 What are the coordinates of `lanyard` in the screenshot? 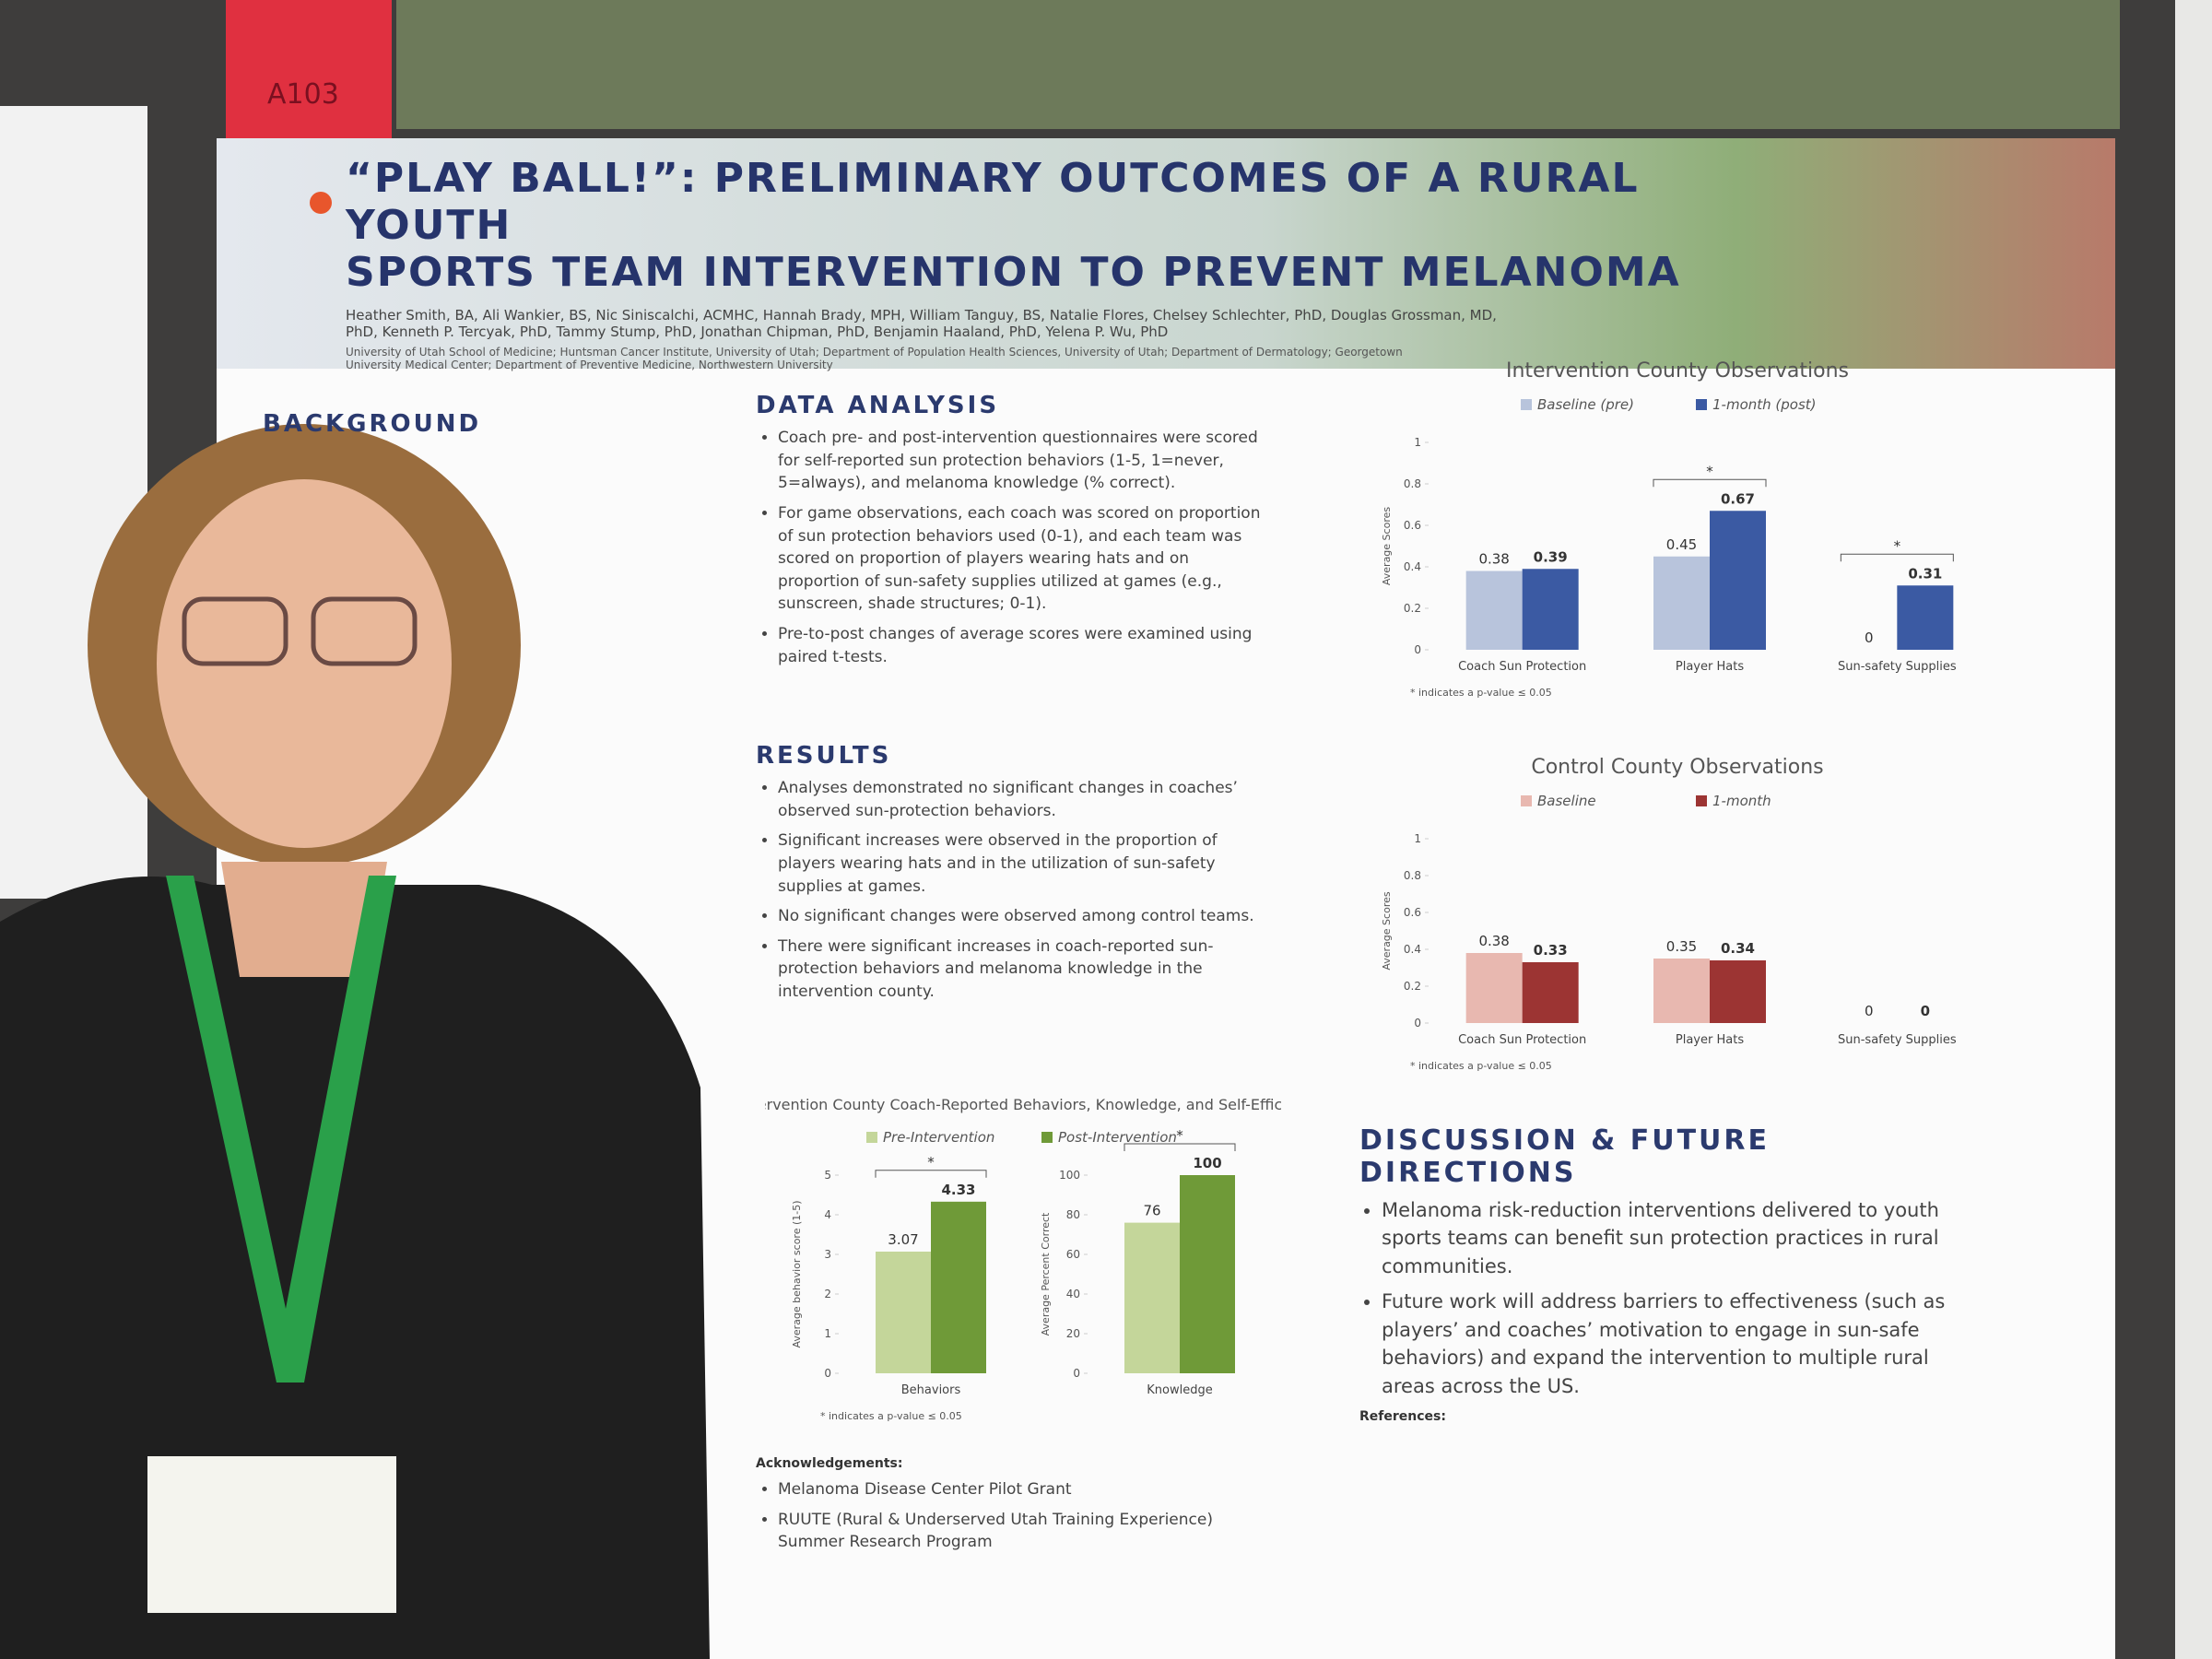 It's located at (281, 1129).